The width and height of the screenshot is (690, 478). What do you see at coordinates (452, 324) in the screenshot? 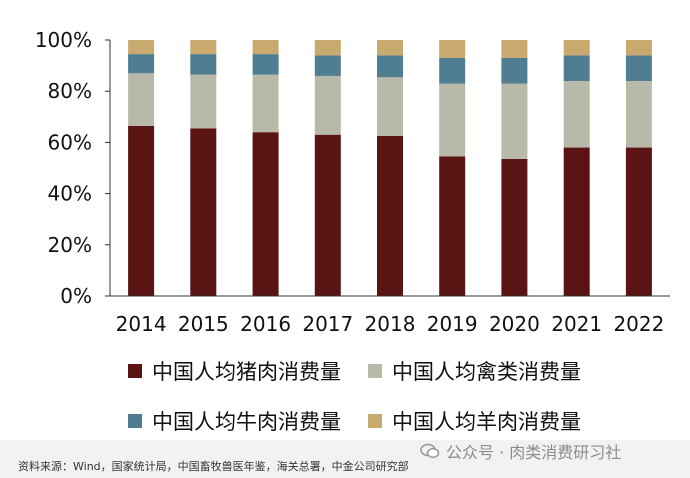
I see `x-tick-label-2019: 2019` at bounding box center [452, 324].